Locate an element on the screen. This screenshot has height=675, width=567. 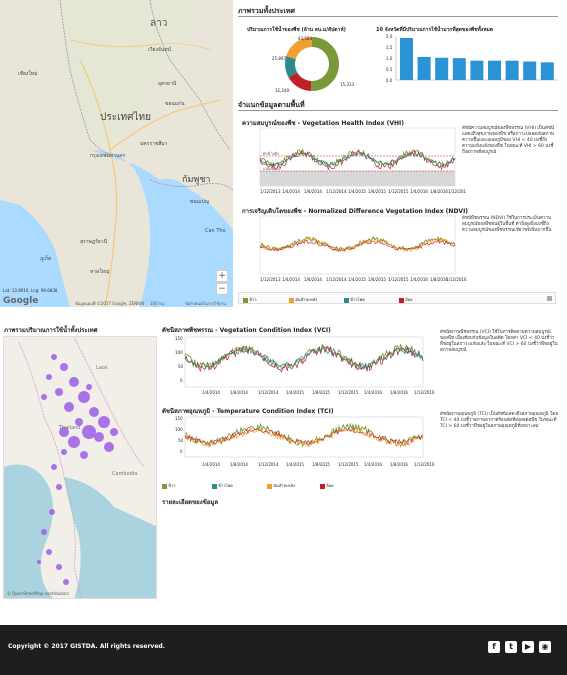
bar-chart is located at coordinates (476, 58).